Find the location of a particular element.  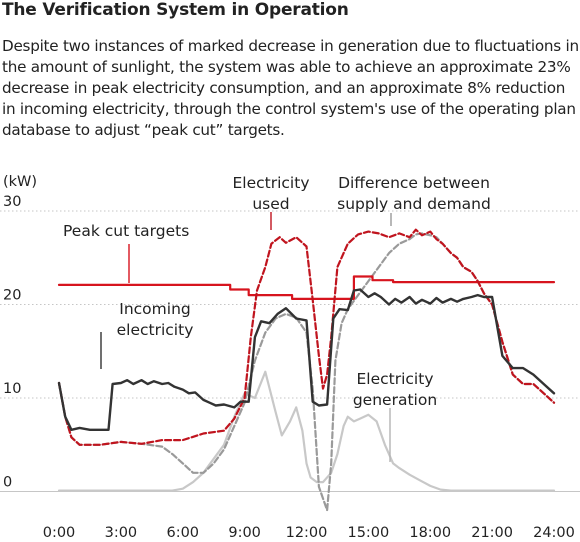

y-tick-label: 20 is located at coordinates (12, 296).